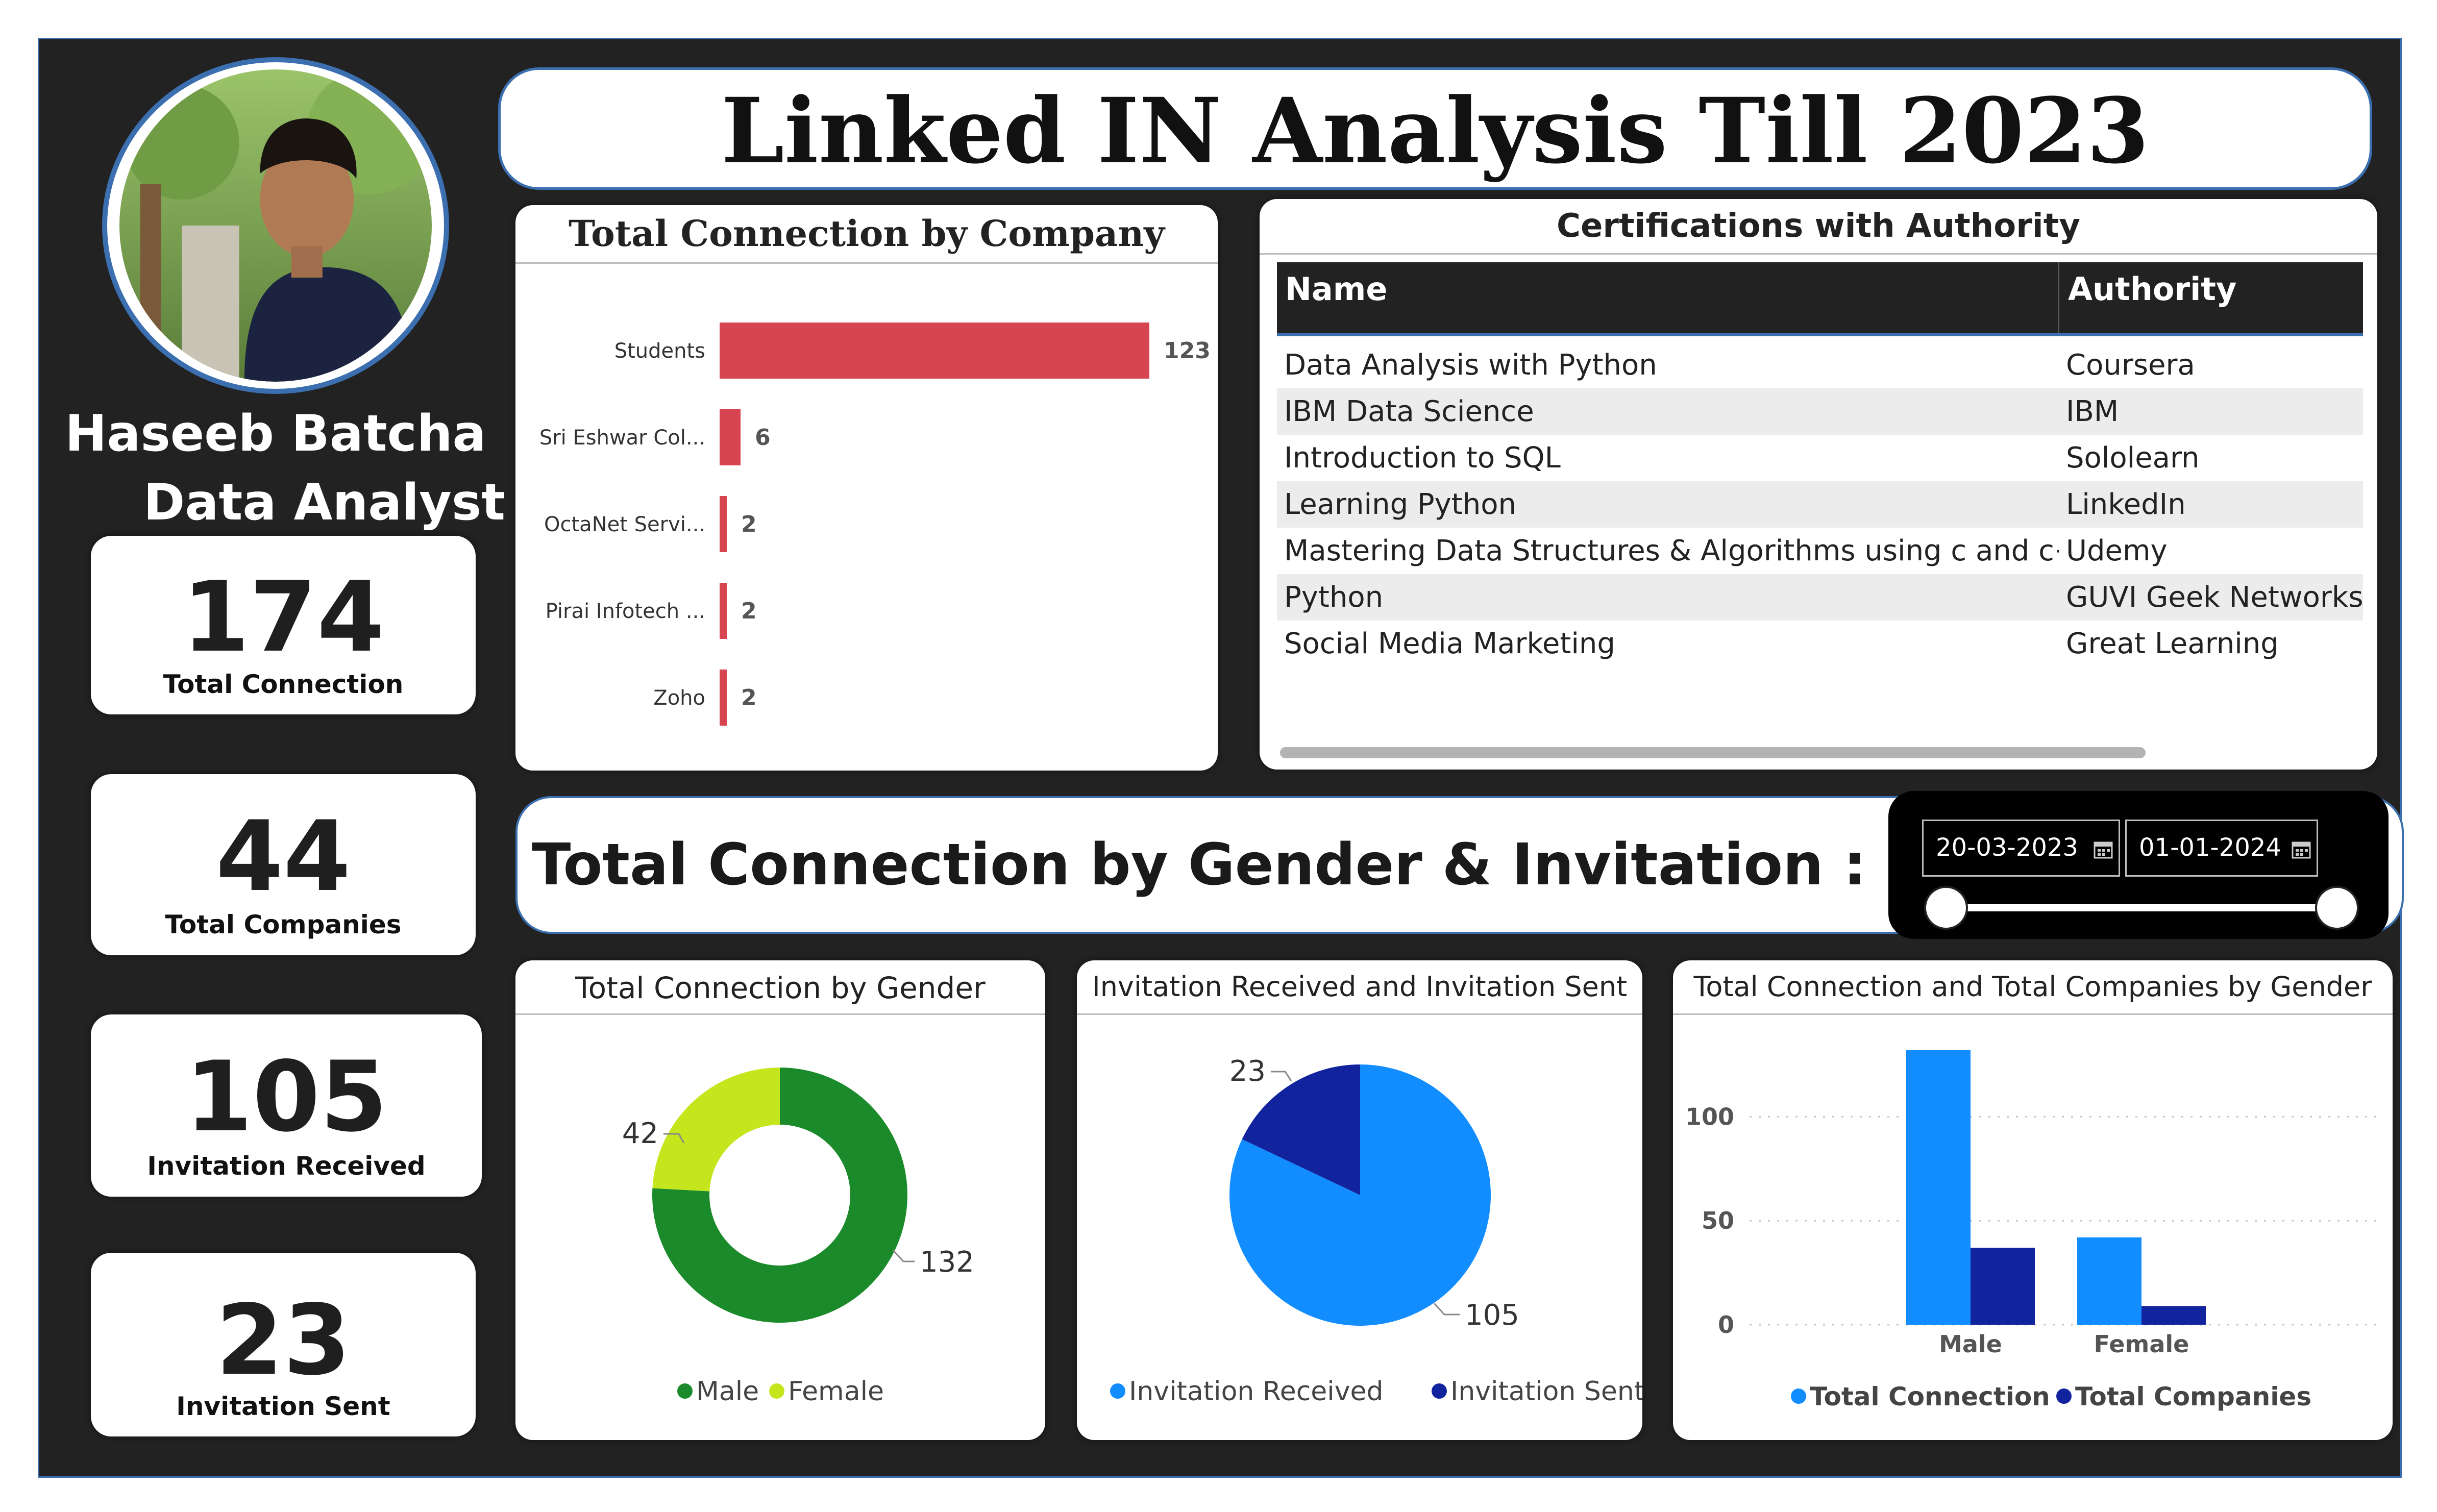  I want to click on category-label: Zoho, so click(679, 698).